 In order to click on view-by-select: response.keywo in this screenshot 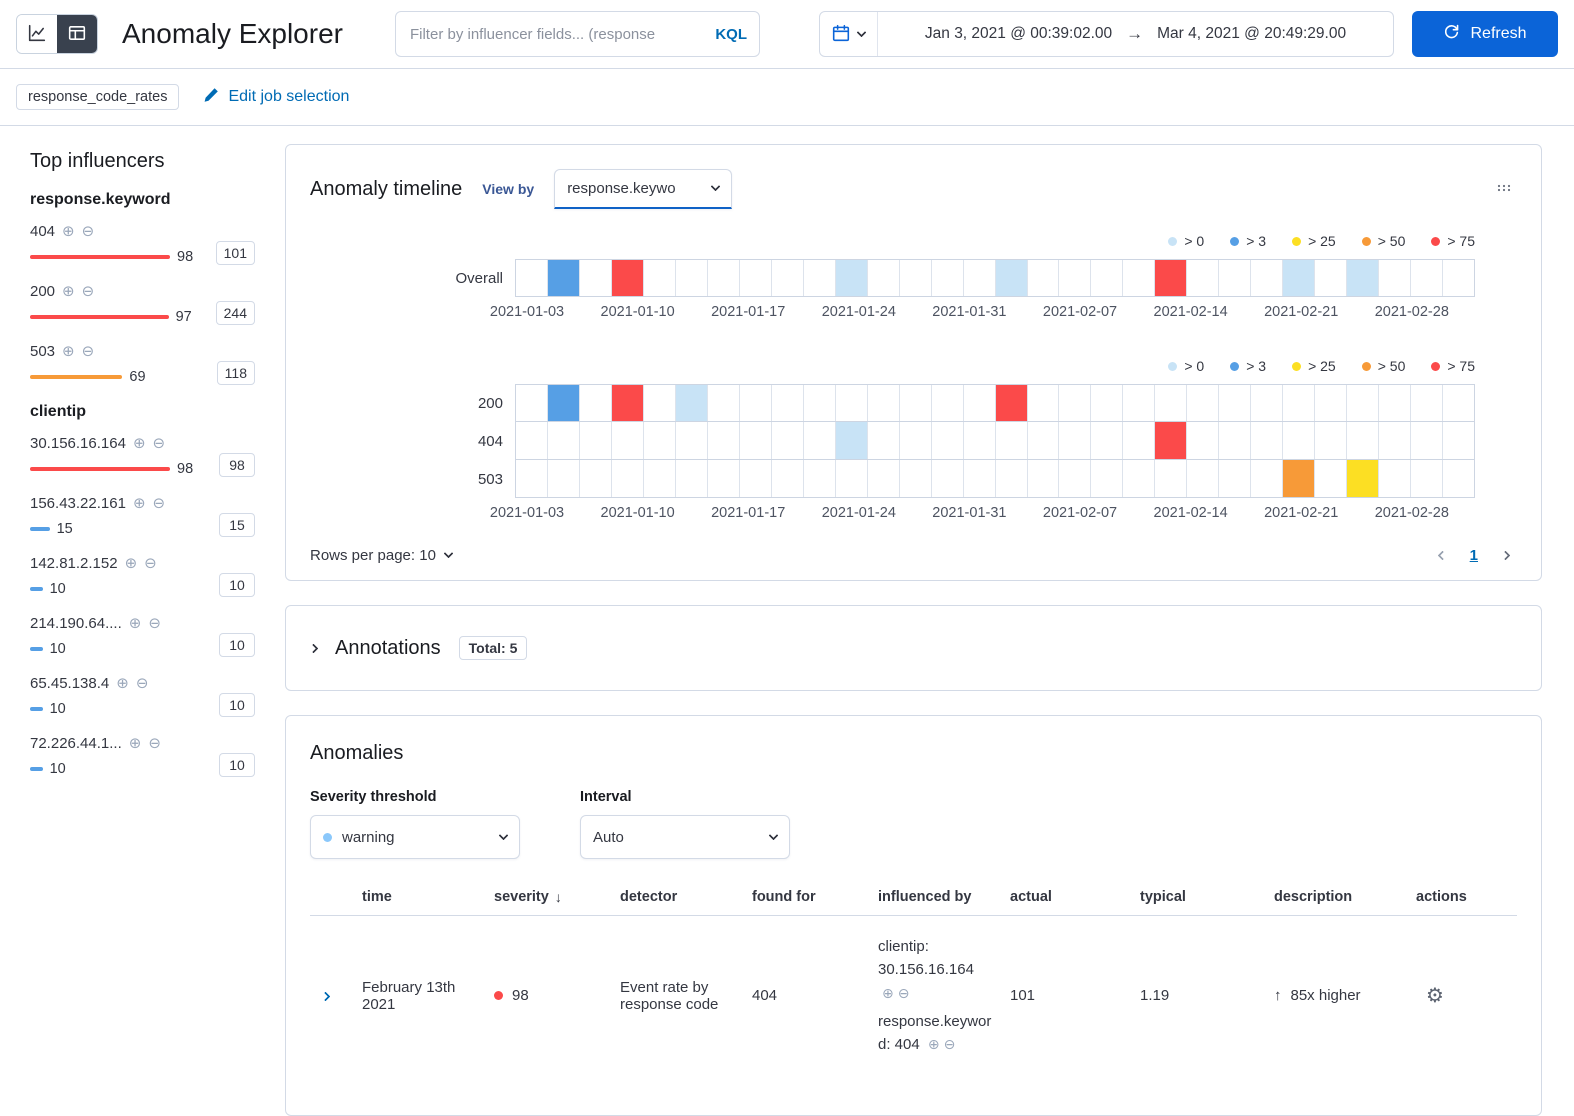, I will do `click(643, 189)`.